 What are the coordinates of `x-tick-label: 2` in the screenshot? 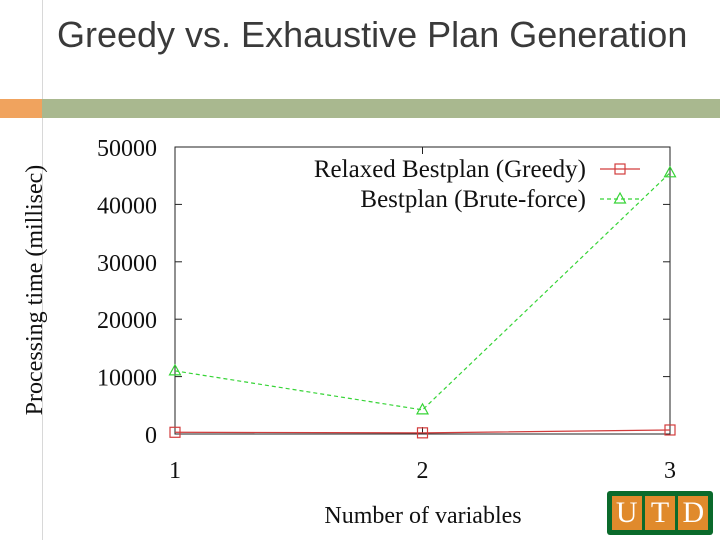 It's located at (423, 471).